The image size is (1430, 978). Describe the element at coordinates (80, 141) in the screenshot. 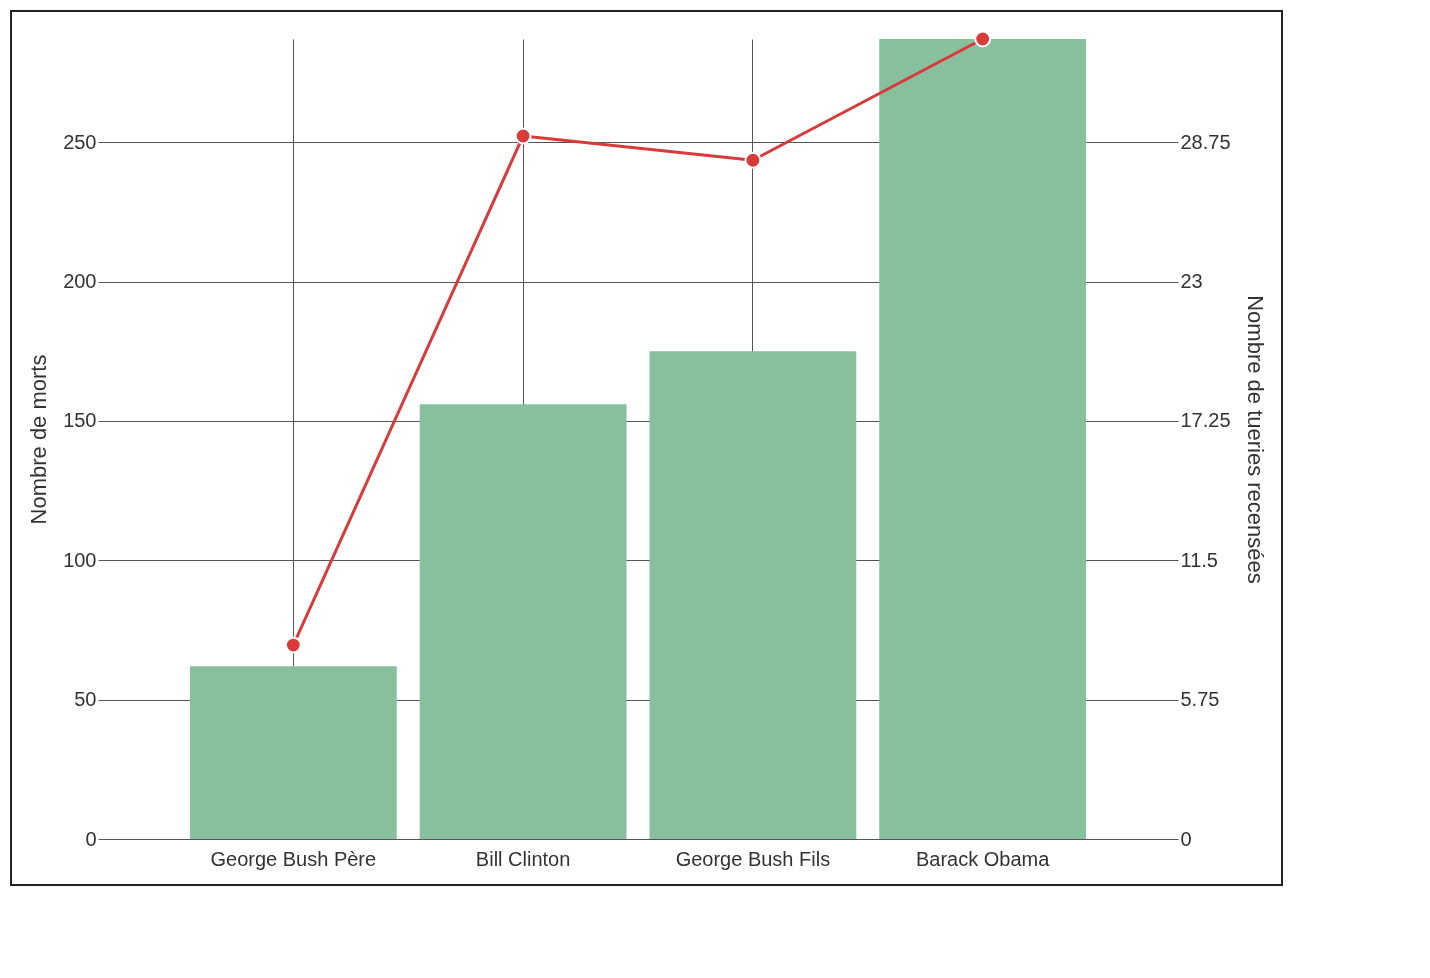

I see `y-tick-label: 250` at that location.